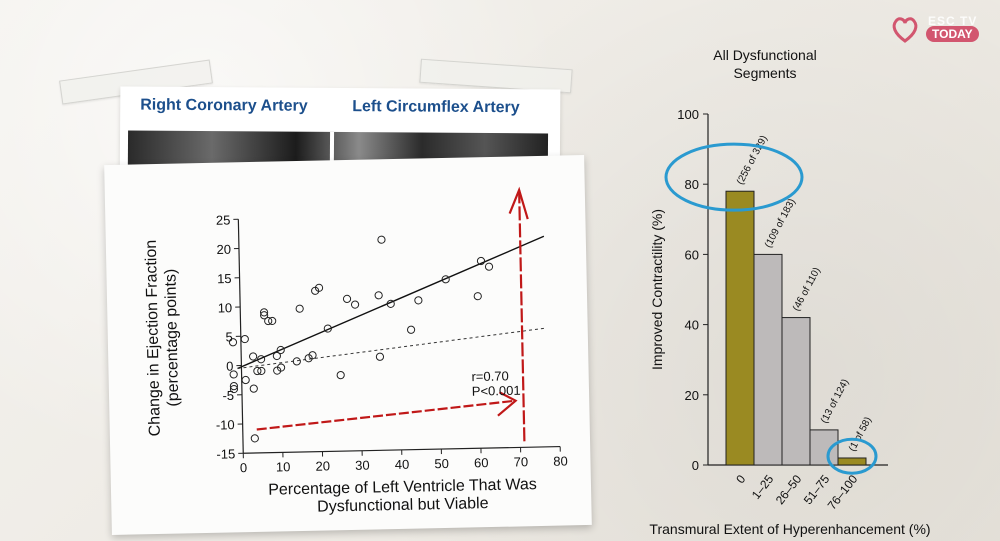  I want to click on y-tick-label: -15, so click(225, 453).